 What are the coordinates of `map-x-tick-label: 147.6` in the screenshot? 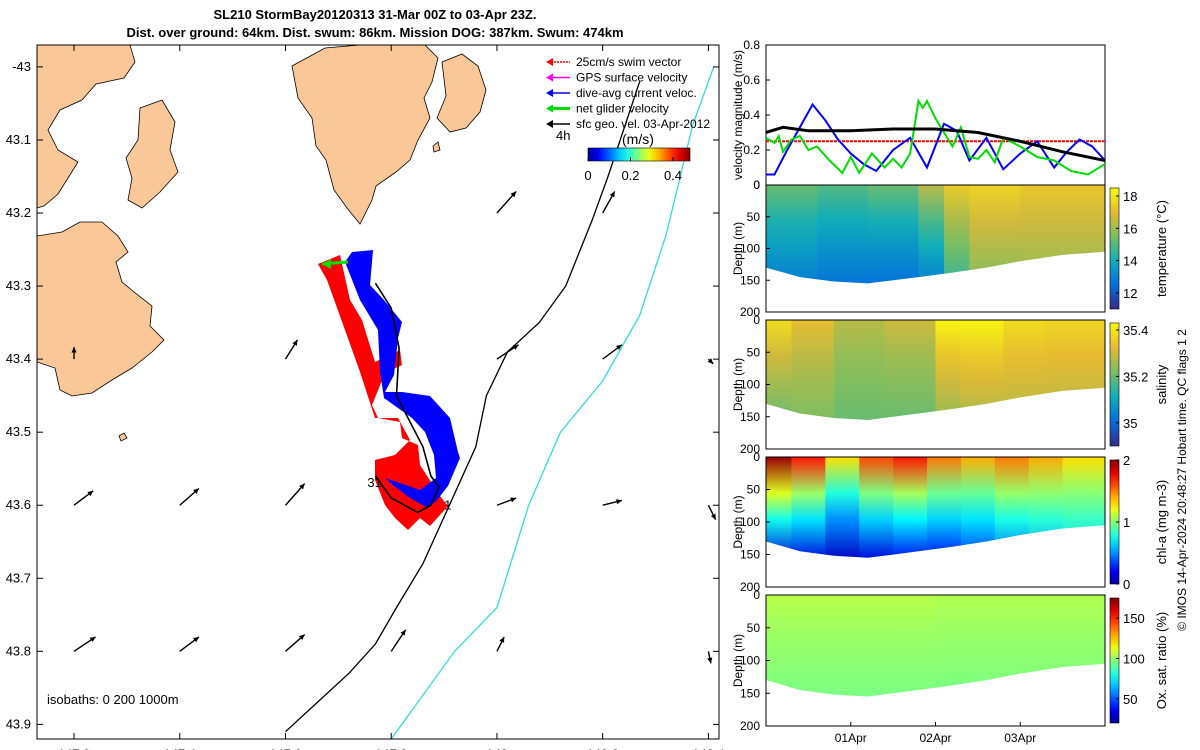 It's located at (285, 748).